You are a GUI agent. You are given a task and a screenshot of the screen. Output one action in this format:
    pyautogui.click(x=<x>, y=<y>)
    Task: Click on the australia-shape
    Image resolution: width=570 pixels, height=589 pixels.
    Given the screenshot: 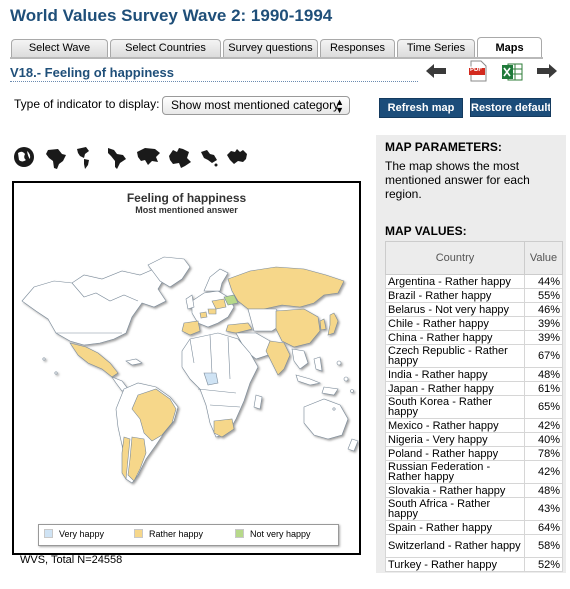 What is the action you would take?
    pyautogui.click(x=326, y=419)
    